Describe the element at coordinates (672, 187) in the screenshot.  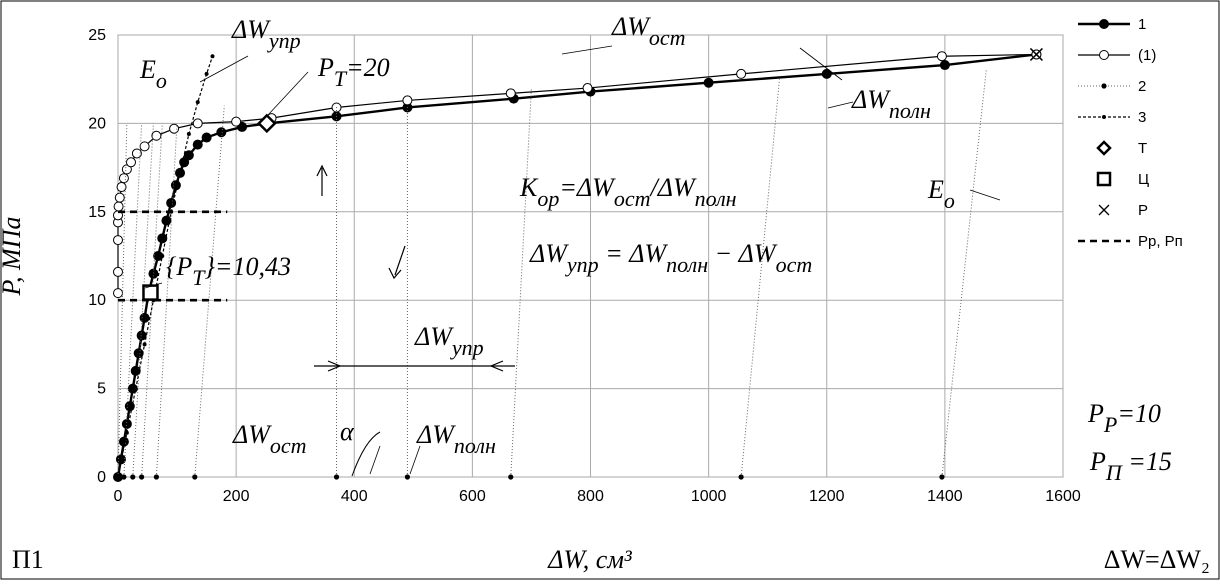
I see `annotation-part: /ΔW` at that location.